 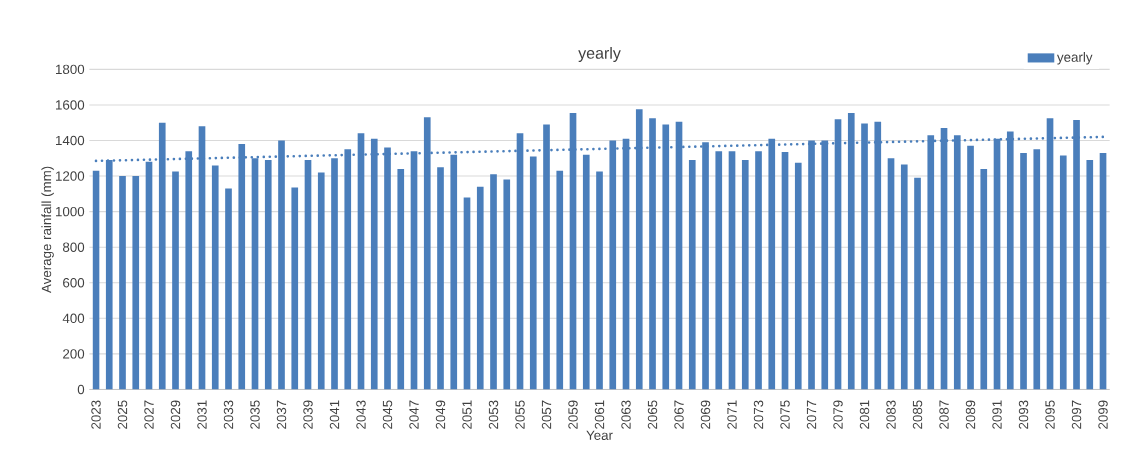 What do you see at coordinates (705, 414) in the screenshot?
I see `x-tick-label: 2069` at bounding box center [705, 414].